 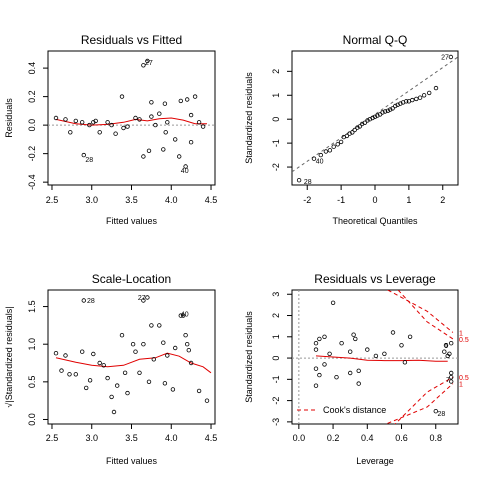 I want to click on x-tick-label: 2, so click(x=442, y=200).